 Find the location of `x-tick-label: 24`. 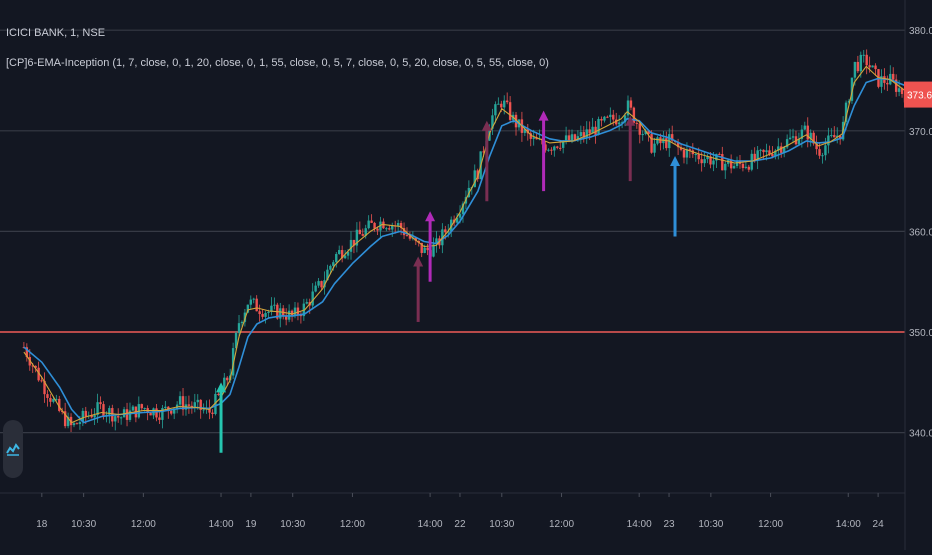

x-tick-label: 24 is located at coordinates (879, 524).